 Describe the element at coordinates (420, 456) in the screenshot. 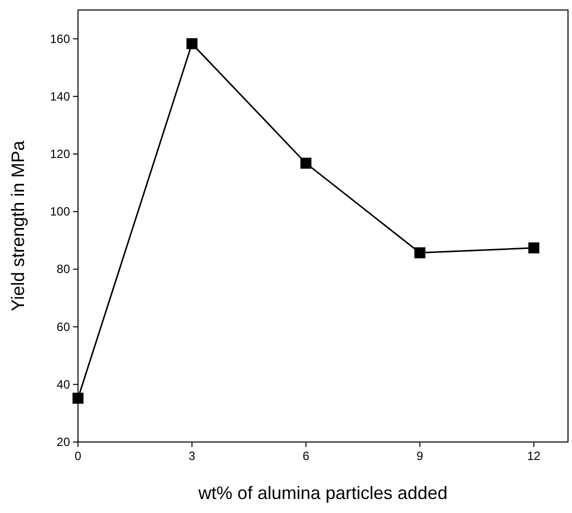

I see `x-tick-label: 9` at that location.